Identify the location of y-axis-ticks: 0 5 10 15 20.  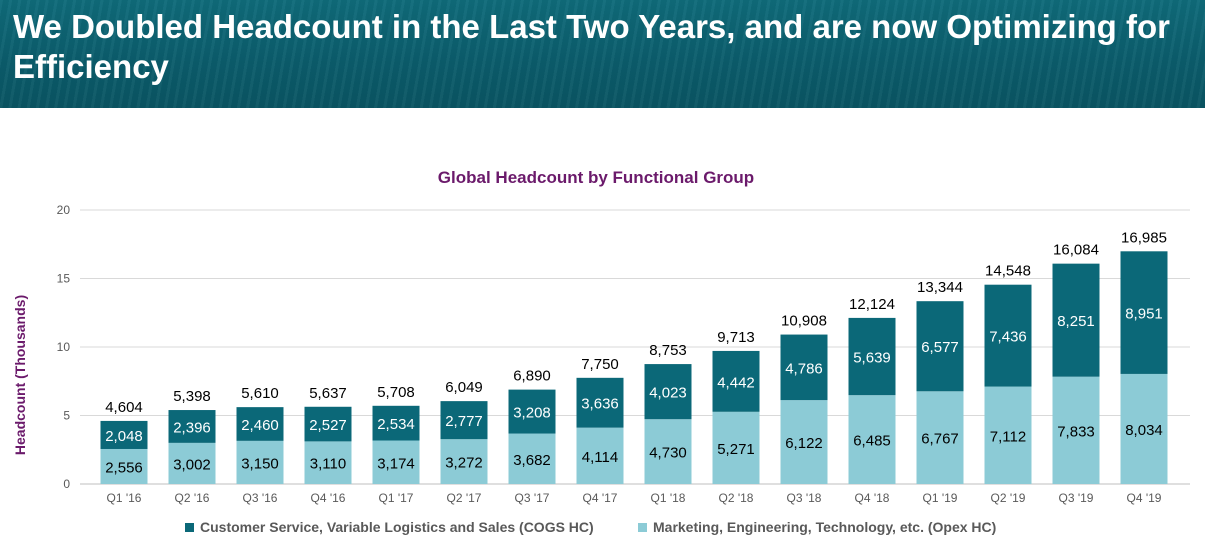
(64, 347).